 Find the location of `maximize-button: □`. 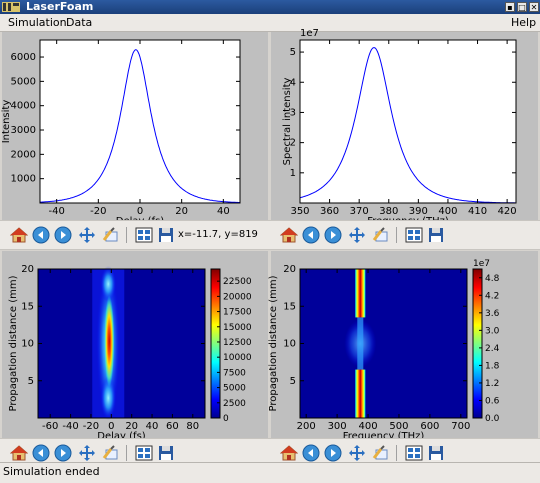

maximize-button: □ is located at coordinates (522, 7).